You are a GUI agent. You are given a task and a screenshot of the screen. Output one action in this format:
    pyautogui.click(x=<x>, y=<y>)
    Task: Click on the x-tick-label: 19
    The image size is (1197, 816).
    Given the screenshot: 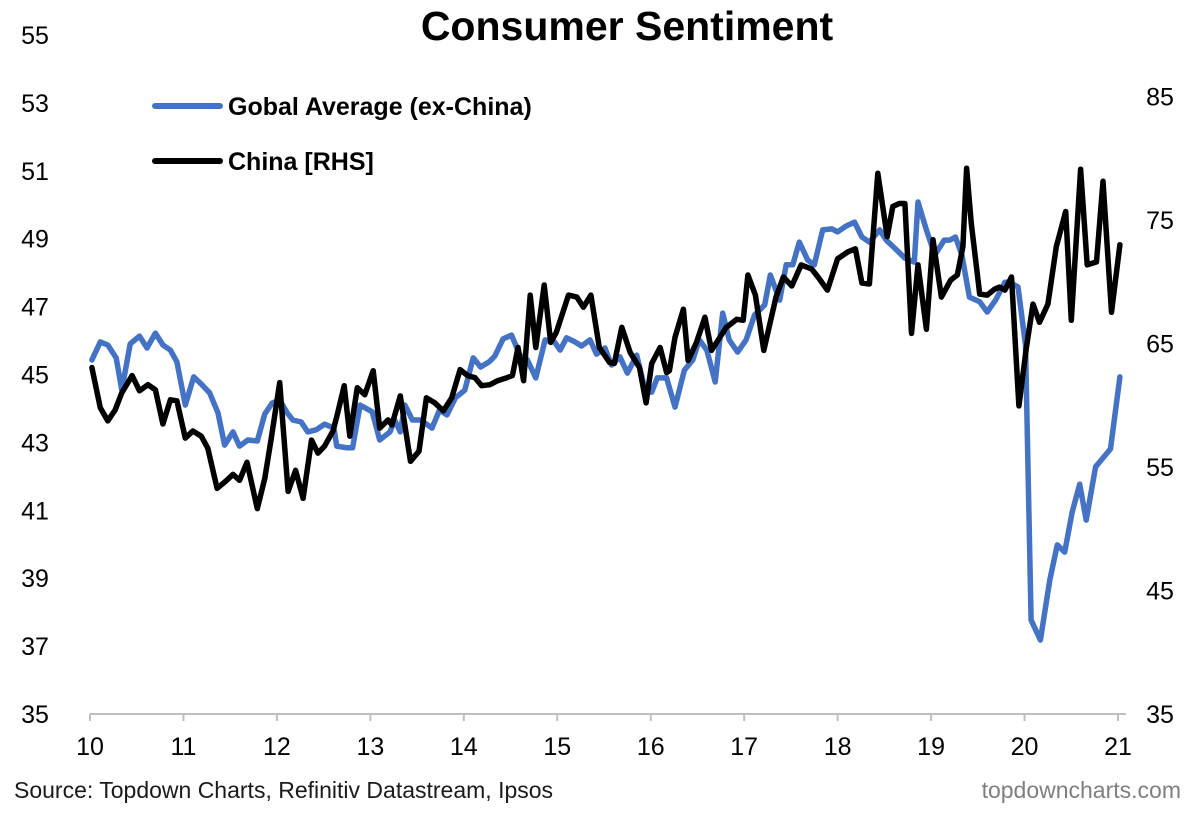 What is the action you would take?
    pyautogui.click(x=931, y=747)
    